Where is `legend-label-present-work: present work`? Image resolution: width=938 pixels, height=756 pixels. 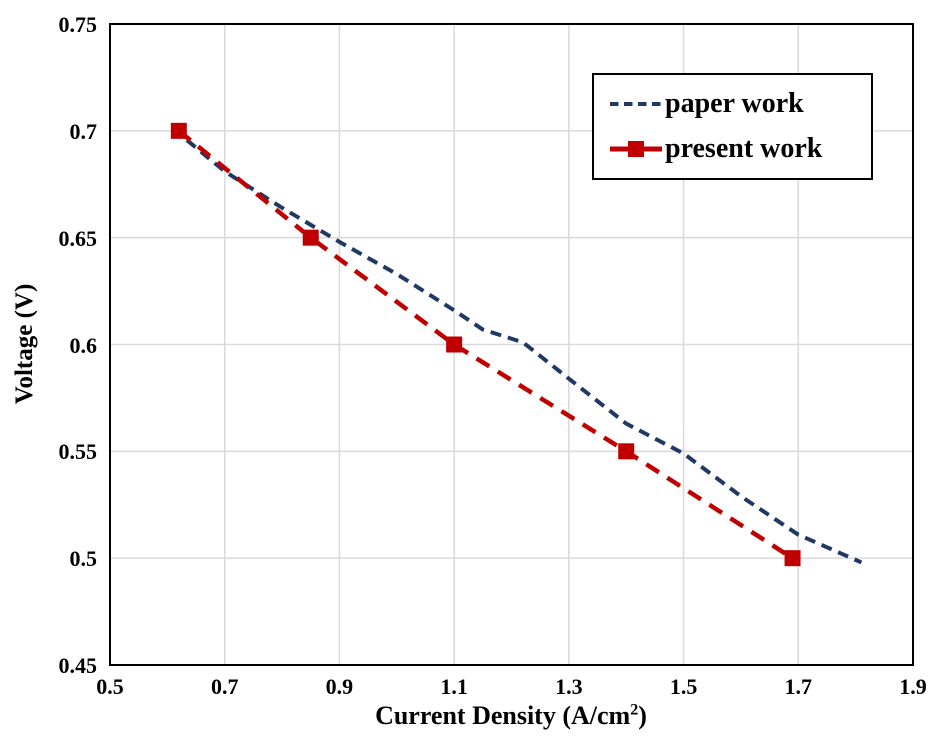 legend-label-present-work: present work is located at coordinates (744, 149).